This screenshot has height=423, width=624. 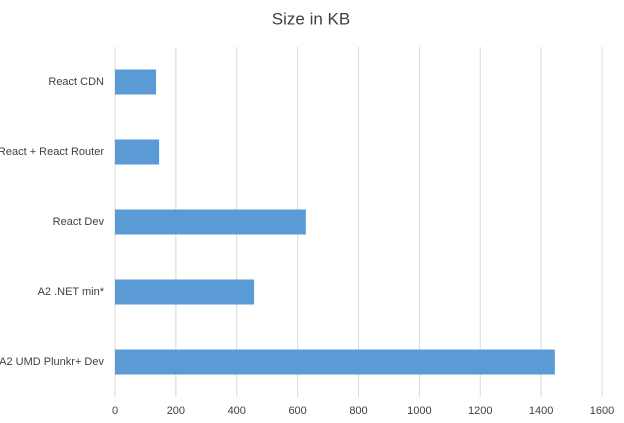 I want to click on x-tick-label: 1400, so click(x=541, y=411).